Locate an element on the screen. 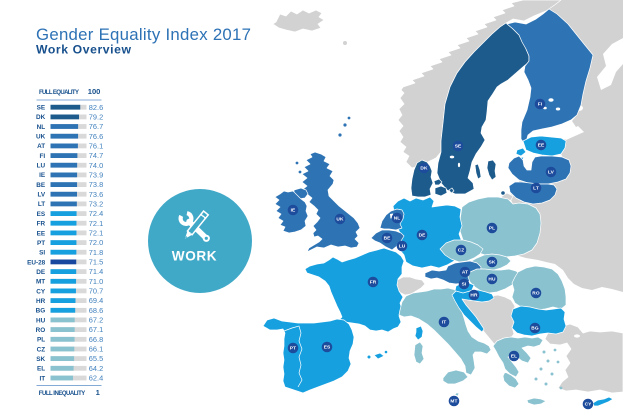 This screenshot has height=415, width=623. svg-text: 71.5 is located at coordinates (96, 262).